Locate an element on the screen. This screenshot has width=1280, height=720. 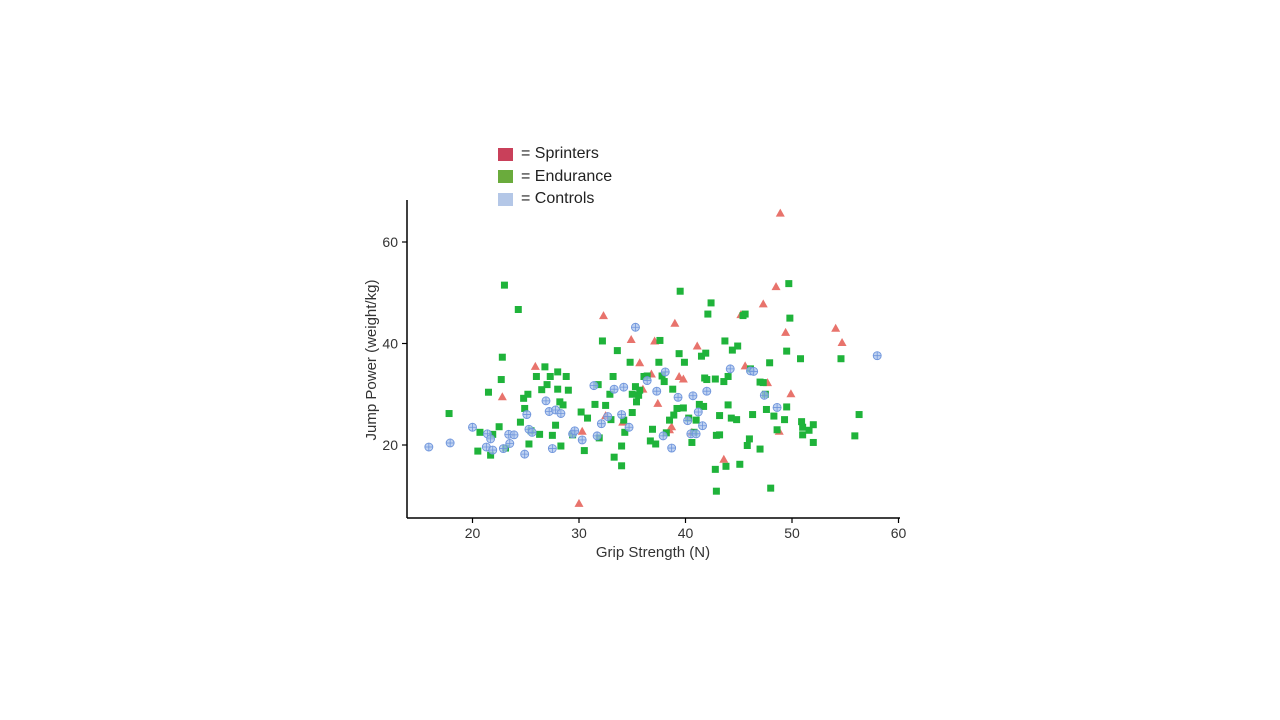
legend: = Sprinters = Endurance = Controls is located at coordinates (555, 177).